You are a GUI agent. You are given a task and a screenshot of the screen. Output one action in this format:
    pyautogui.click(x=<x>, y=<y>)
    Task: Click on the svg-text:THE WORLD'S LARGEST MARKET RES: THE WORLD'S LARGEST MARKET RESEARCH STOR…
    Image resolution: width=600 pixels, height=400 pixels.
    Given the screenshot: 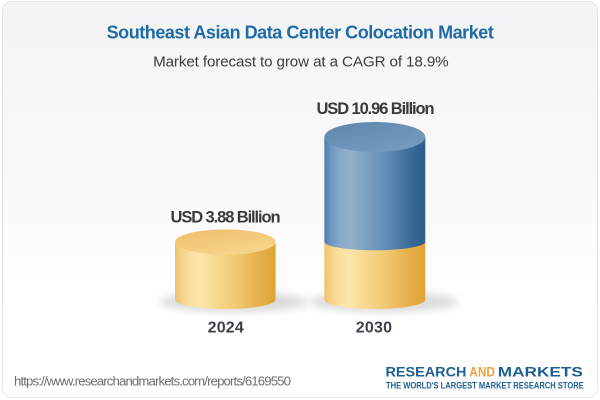 What is the action you would take?
    pyautogui.click(x=485, y=385)
    